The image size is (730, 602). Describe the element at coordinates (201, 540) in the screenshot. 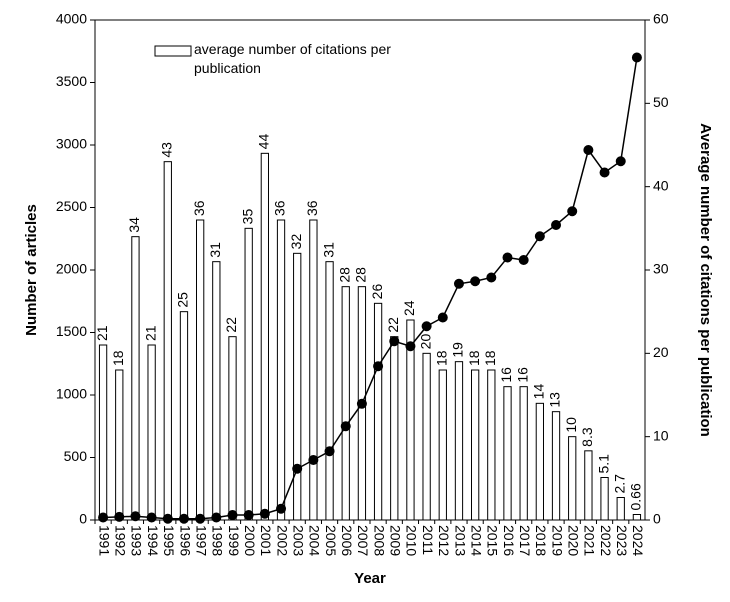

I see `x-tick-label: 1997` at that location.